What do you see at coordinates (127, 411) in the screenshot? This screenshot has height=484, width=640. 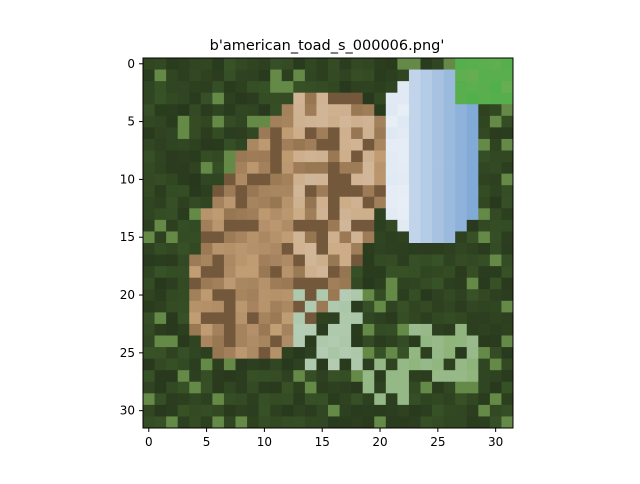 I see `y-tick-label: 30` at bounding box center [127, 411].